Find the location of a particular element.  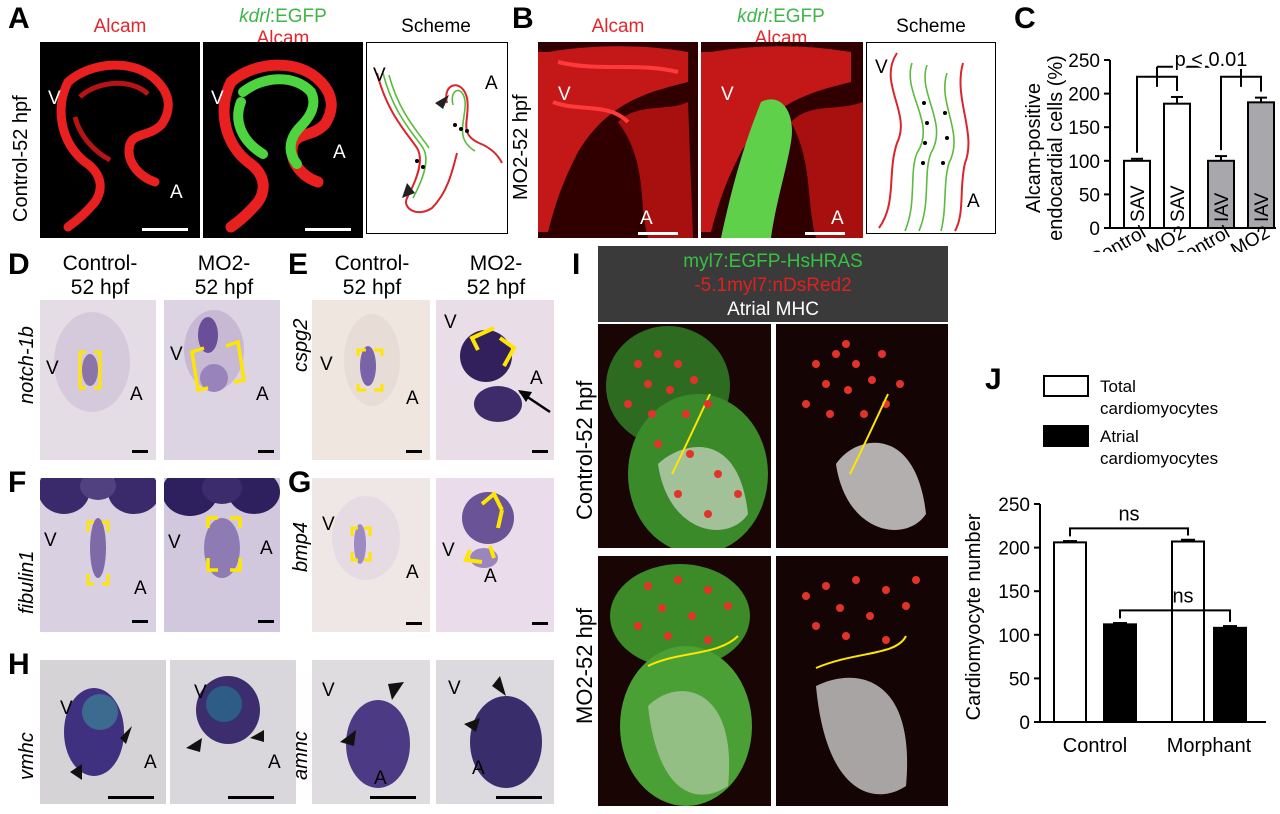

y-axis-label: endocardial cells (%) is located at coordinates (1056, 148).